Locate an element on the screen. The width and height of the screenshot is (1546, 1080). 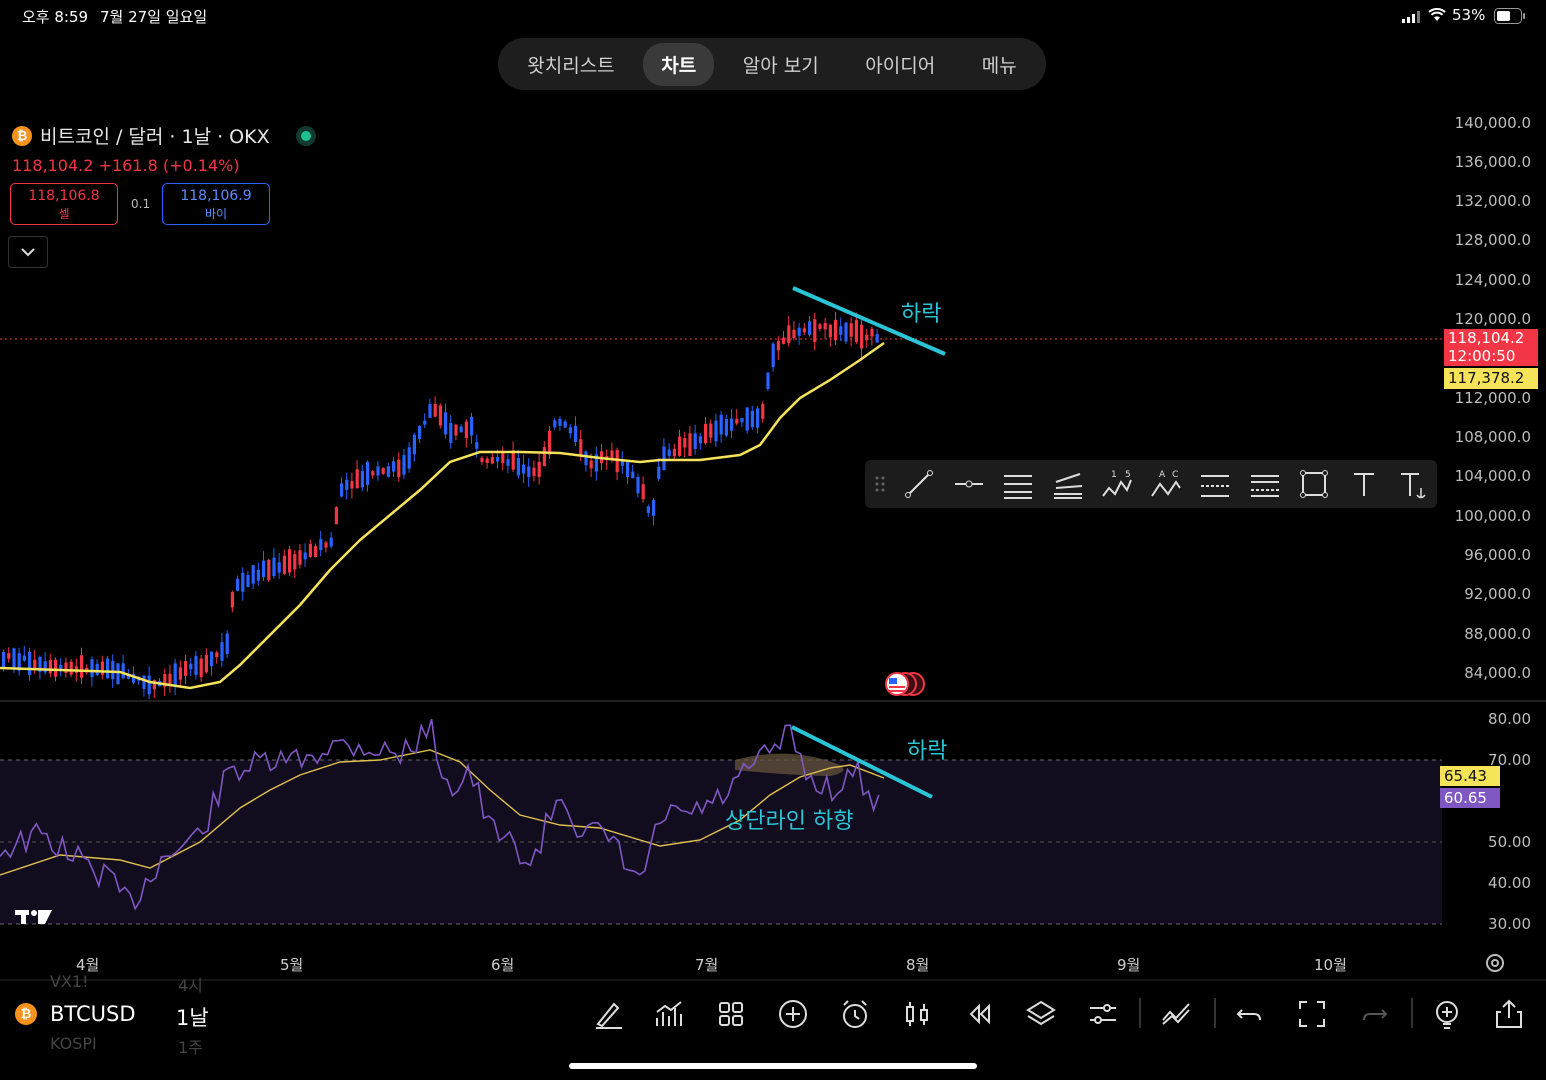
price-change: +161.8 is located at coordinates (128, 165).